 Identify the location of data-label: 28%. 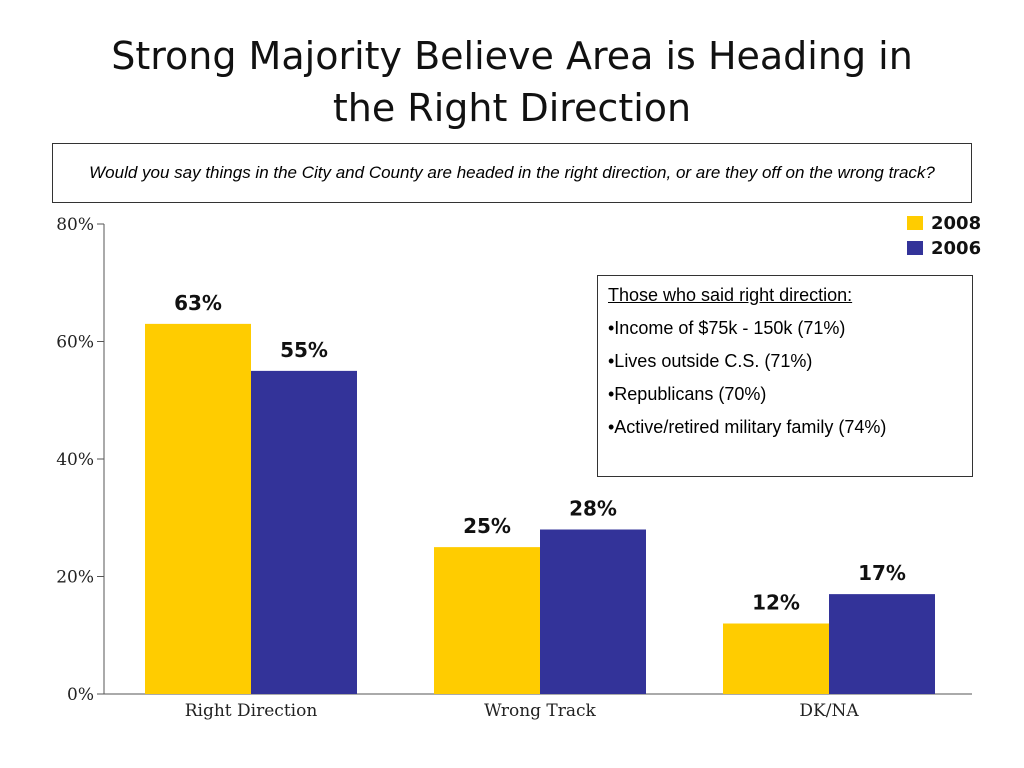
(593, 509).